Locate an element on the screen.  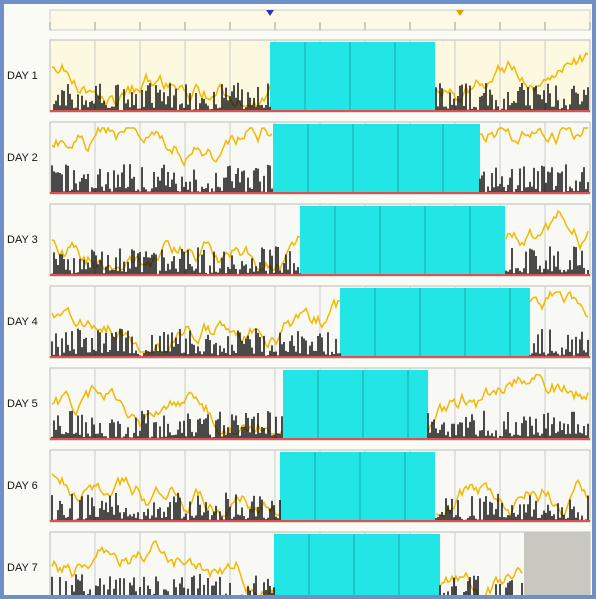
day-label: DAY 4 is located at coordinates (22, 322).